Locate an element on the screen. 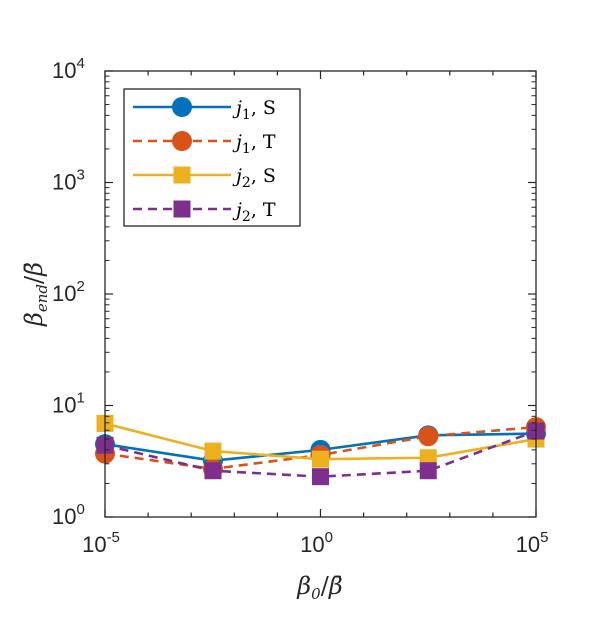 The height and width of the screenshot is (631, 598). legend-entries: j1, S j1, T j2, S j2, T is located at coordinates (204, 161).